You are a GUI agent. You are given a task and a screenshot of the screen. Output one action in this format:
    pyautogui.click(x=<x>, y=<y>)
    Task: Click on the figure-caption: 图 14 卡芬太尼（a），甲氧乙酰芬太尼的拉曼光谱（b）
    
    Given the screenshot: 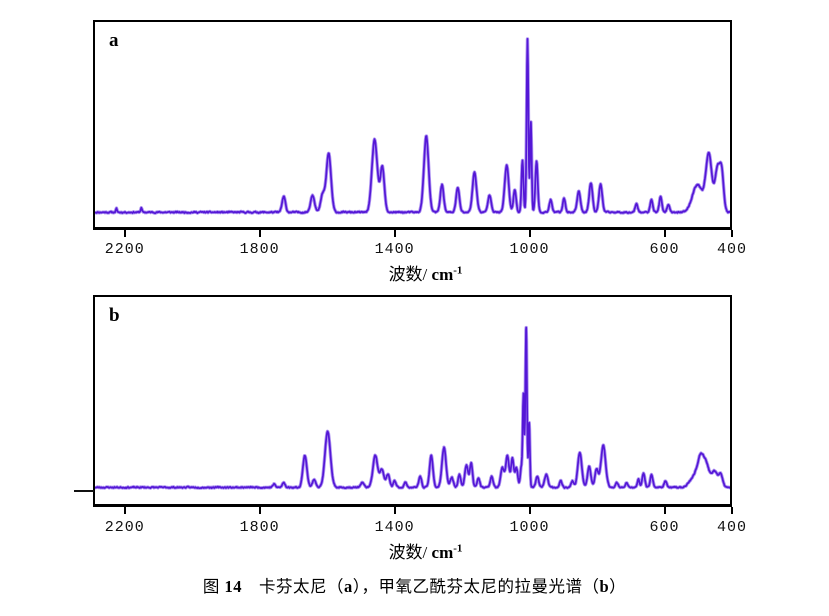 What is the action you would take?
    pyautogui.click(x=414, y=585)
    